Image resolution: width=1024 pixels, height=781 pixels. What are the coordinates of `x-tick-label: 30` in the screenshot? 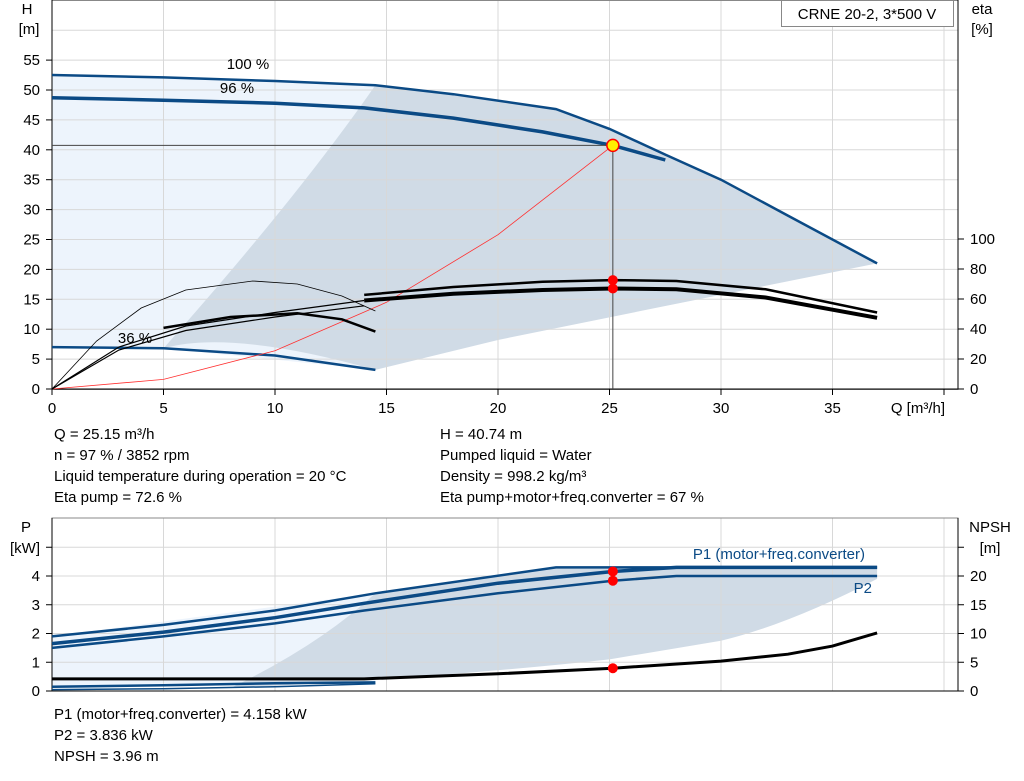 It's located at (721, 408).